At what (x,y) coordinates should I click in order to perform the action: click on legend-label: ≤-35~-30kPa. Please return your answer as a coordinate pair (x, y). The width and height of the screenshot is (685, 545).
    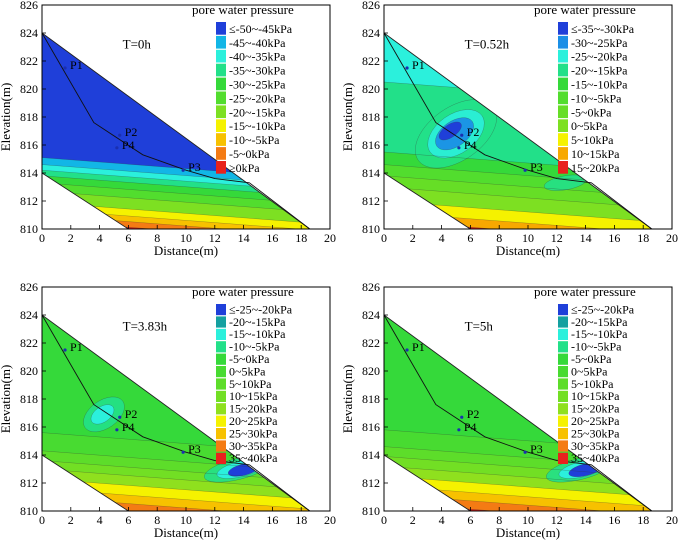
    Looking at the image, I should click on (603, 29).